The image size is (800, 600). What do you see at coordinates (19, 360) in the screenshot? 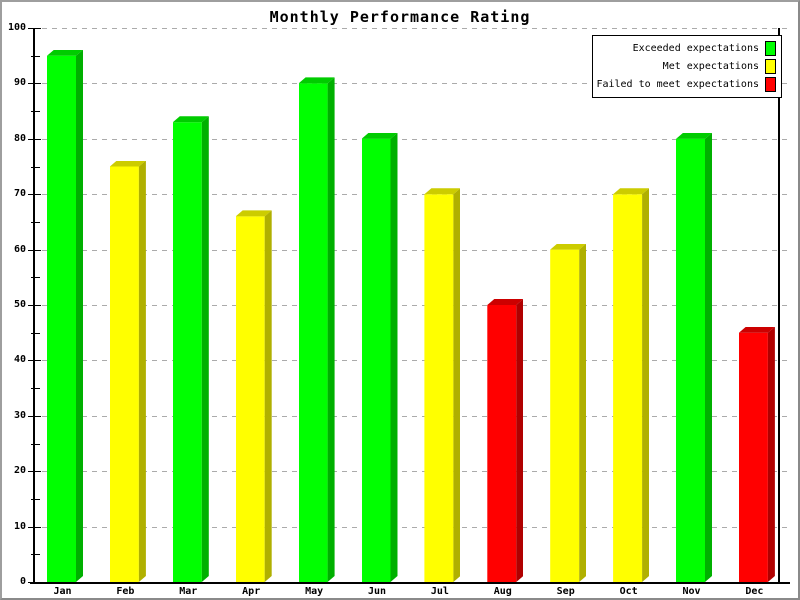
I see `y-axis-label-40: 40` at bounding box center [19, 360].